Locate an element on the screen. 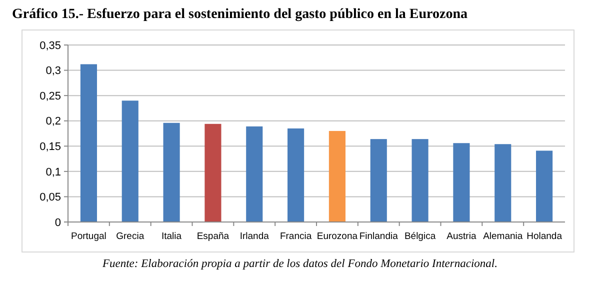 This screenshot has height=300, width=600. y-tick-label: 0,1 is located at coordinates (53, 172).